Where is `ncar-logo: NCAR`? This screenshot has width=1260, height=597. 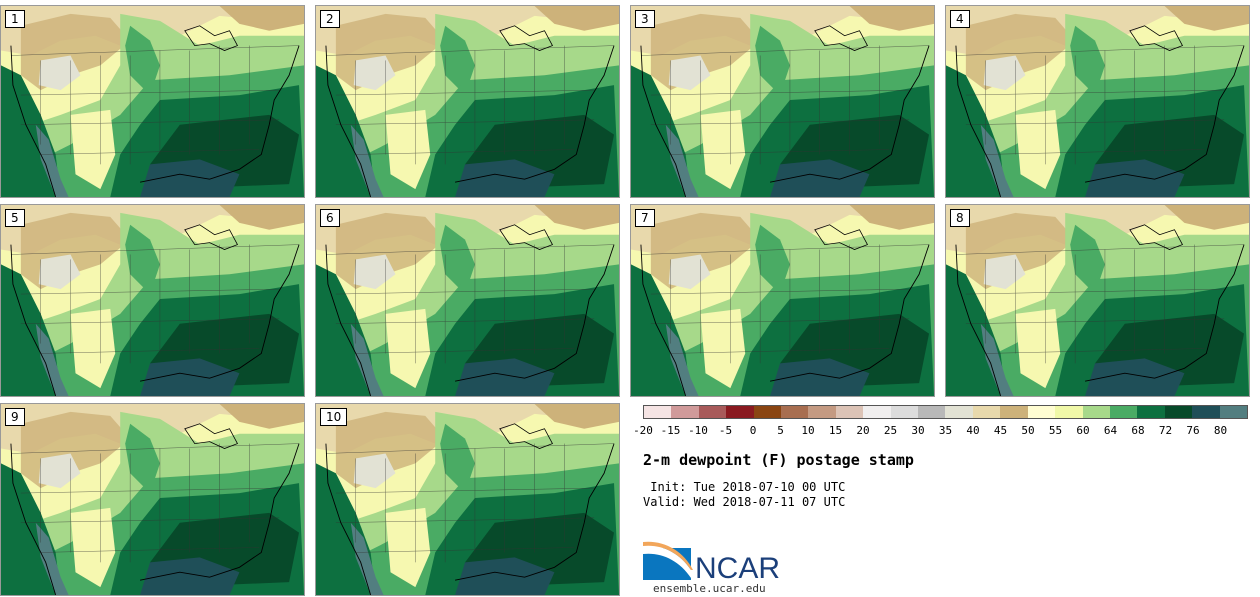
ncar-logo: NCAR is located at coordinates (711, 562).